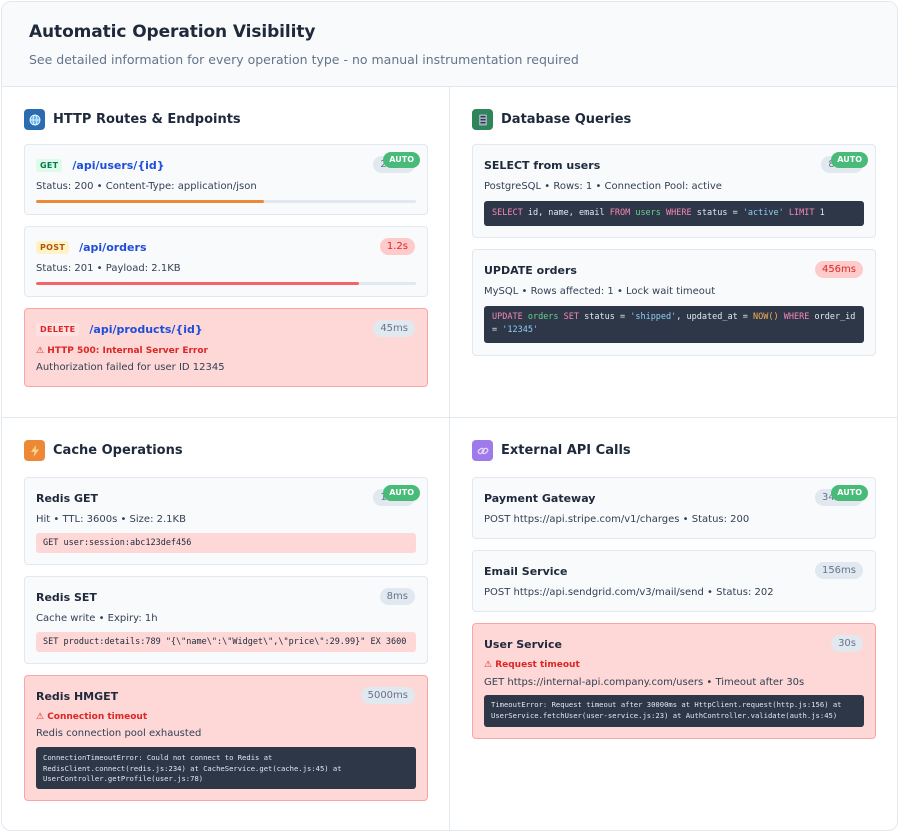 The height and width of the screenshot is (832, 899). Describe the element at coordinates (119, 733) in the screenshot. I see `card-detail: Redis connection pool exhausted` at that location.